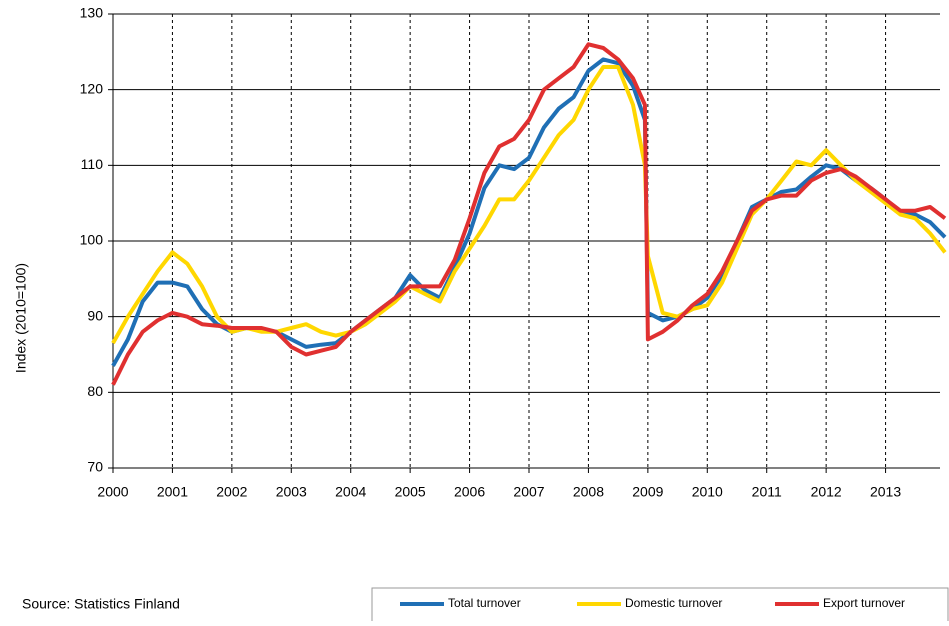 The image size is (949, 626). I want to click on legend-label: Domestic turnover, so click(673, 603).